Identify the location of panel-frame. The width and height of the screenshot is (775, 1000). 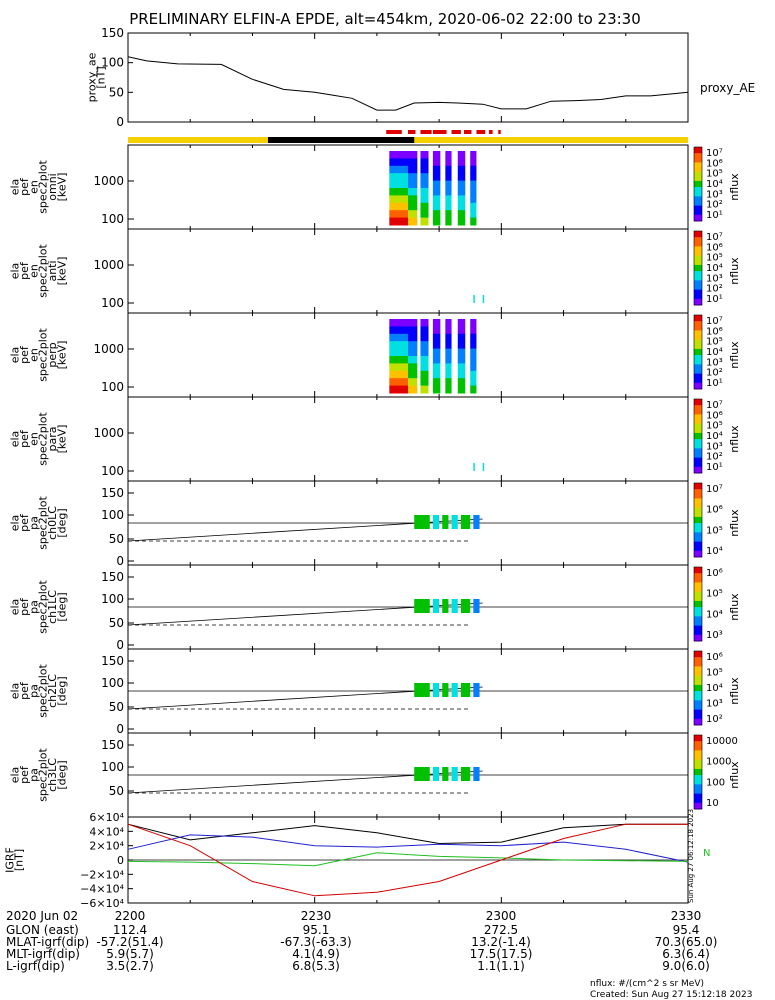
(408, 271).